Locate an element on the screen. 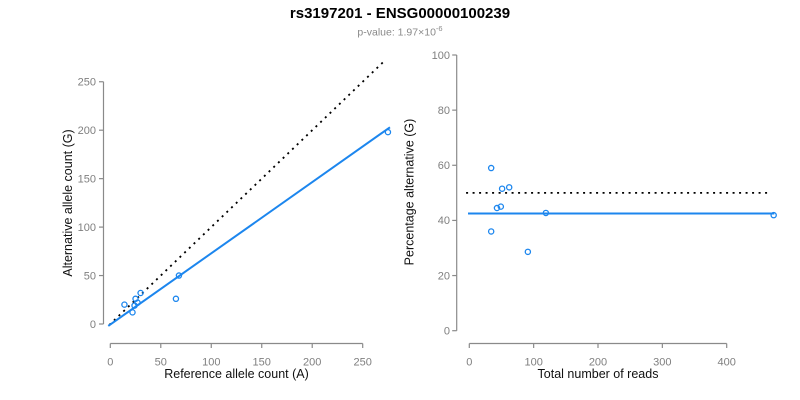  y-tick-label: 80 is located at coordinates (444, 111).